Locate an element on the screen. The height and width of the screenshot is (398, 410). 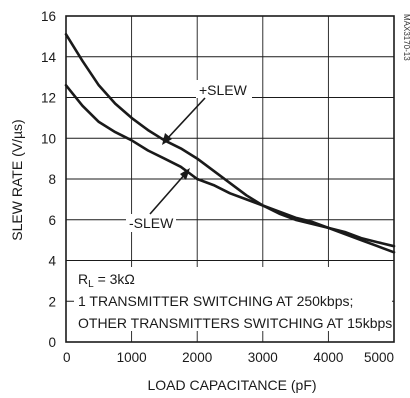
minus-slew-arrowhead is located at coordinates (185, 174).